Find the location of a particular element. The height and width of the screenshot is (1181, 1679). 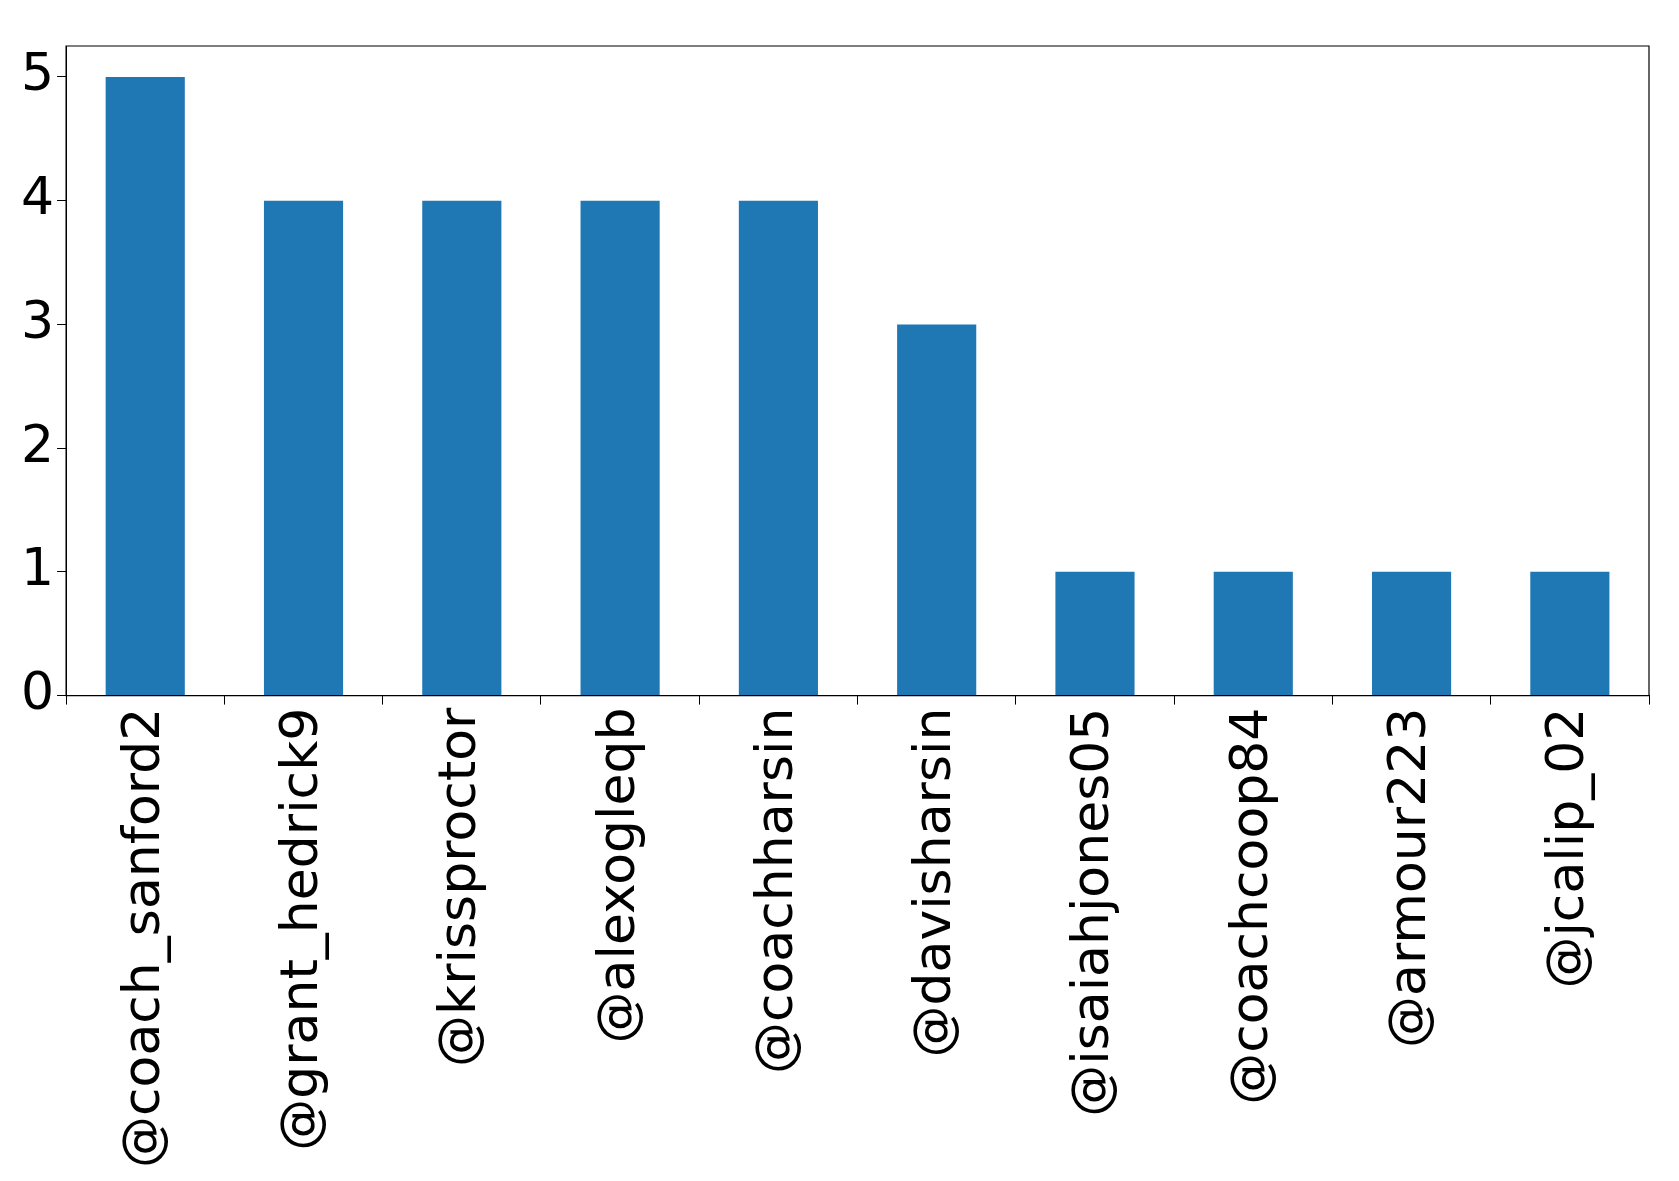

y-tick-label: 5 is located at coordinates (37, 72).